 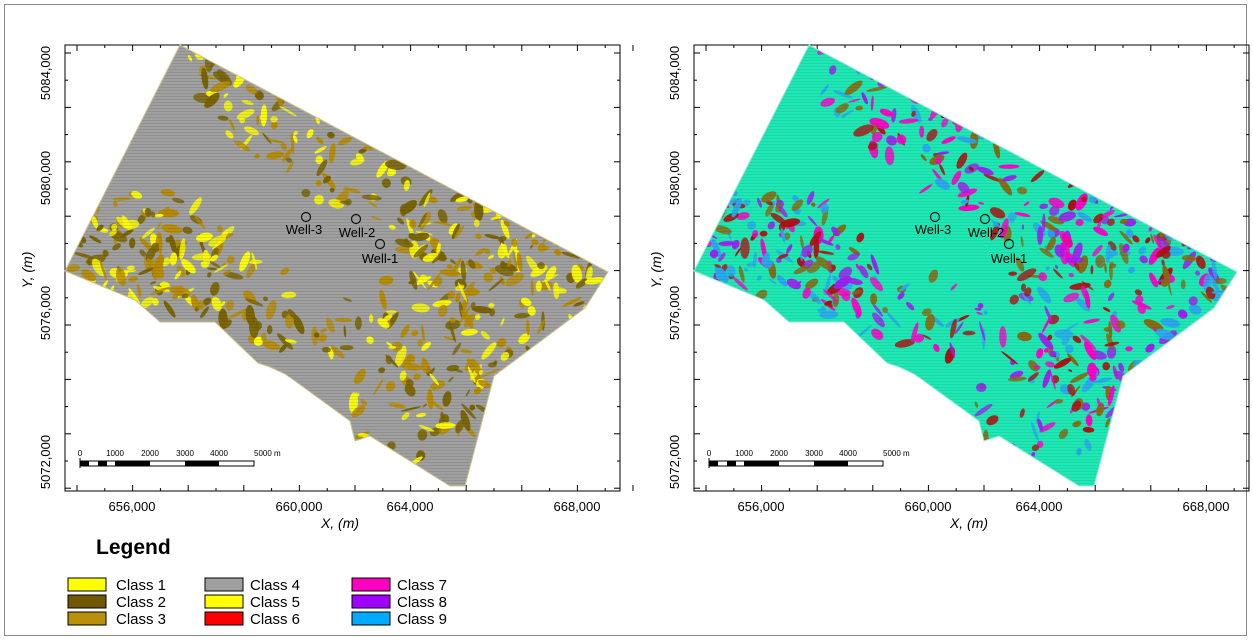 I want to click on legend-label: Class 8, so click(x=422, y=602).